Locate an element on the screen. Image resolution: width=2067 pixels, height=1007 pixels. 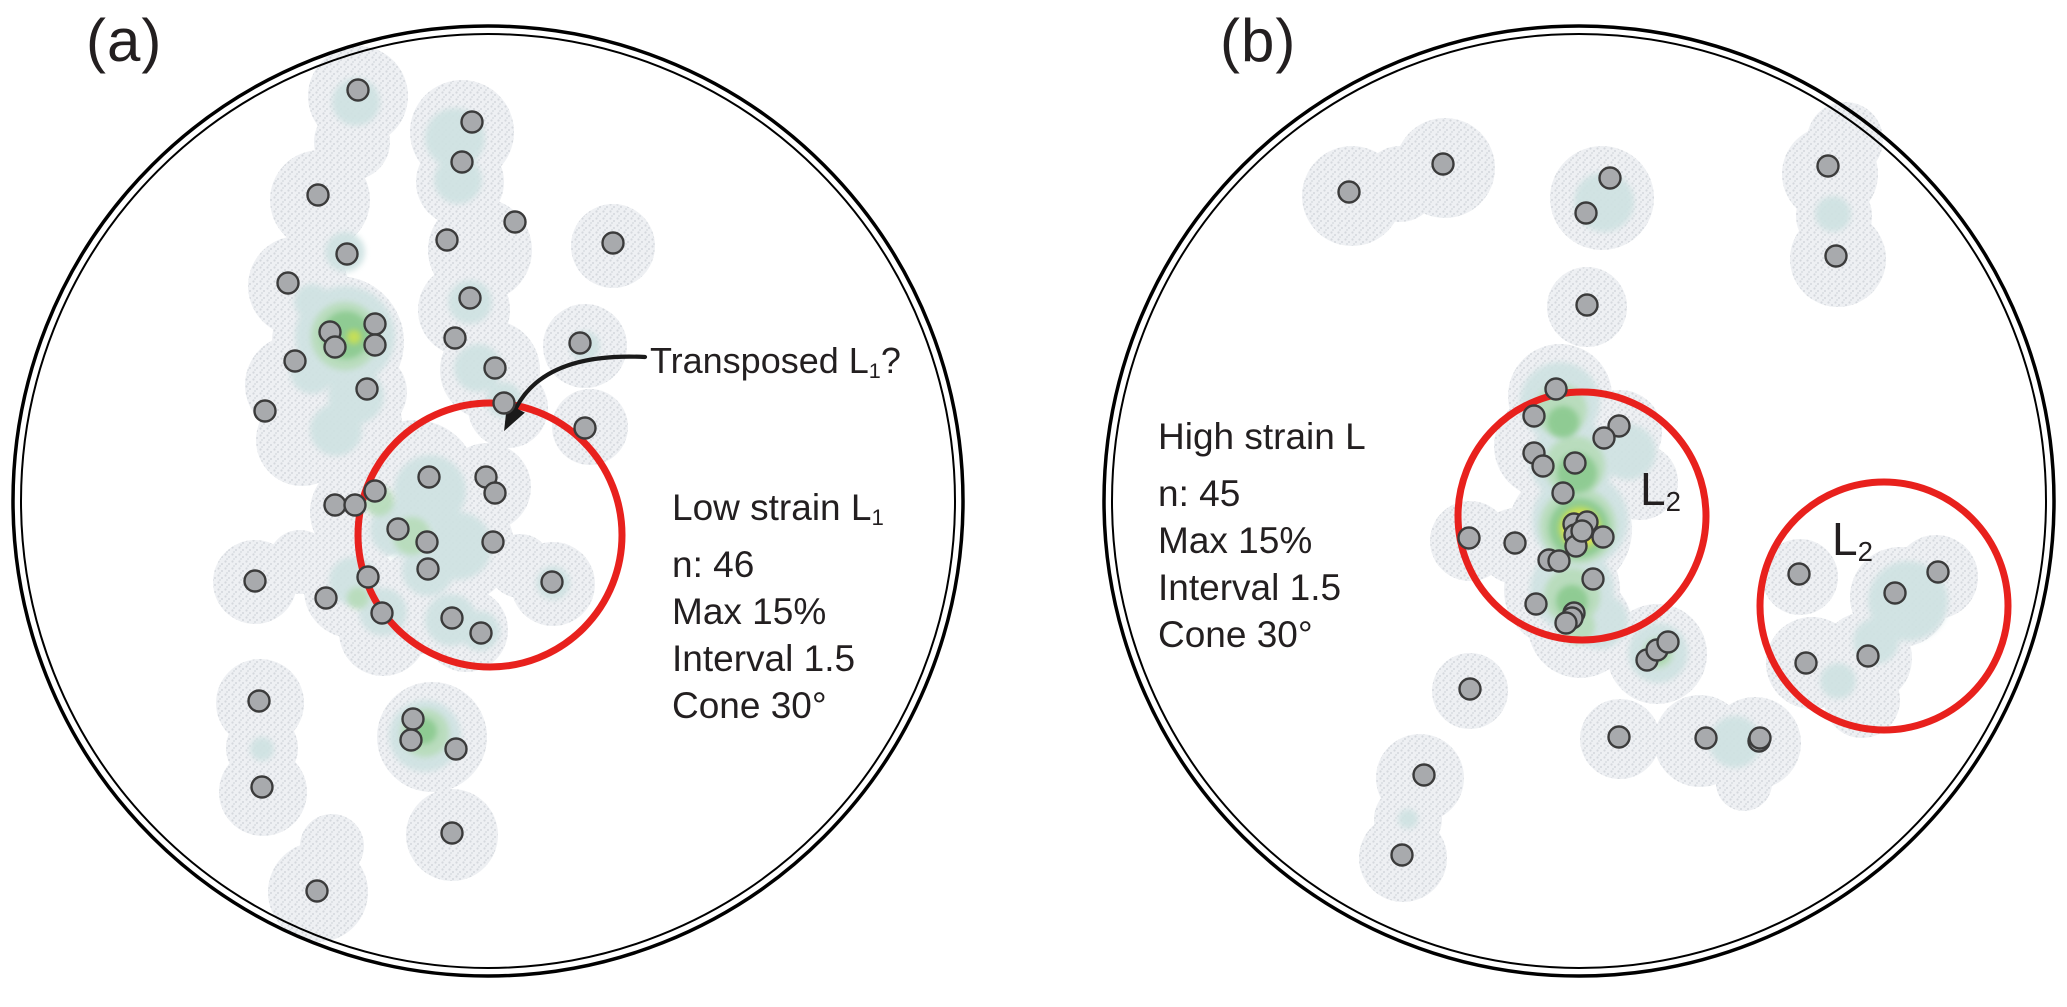
contour-blob-green1 is located at coordinates (358, 598).